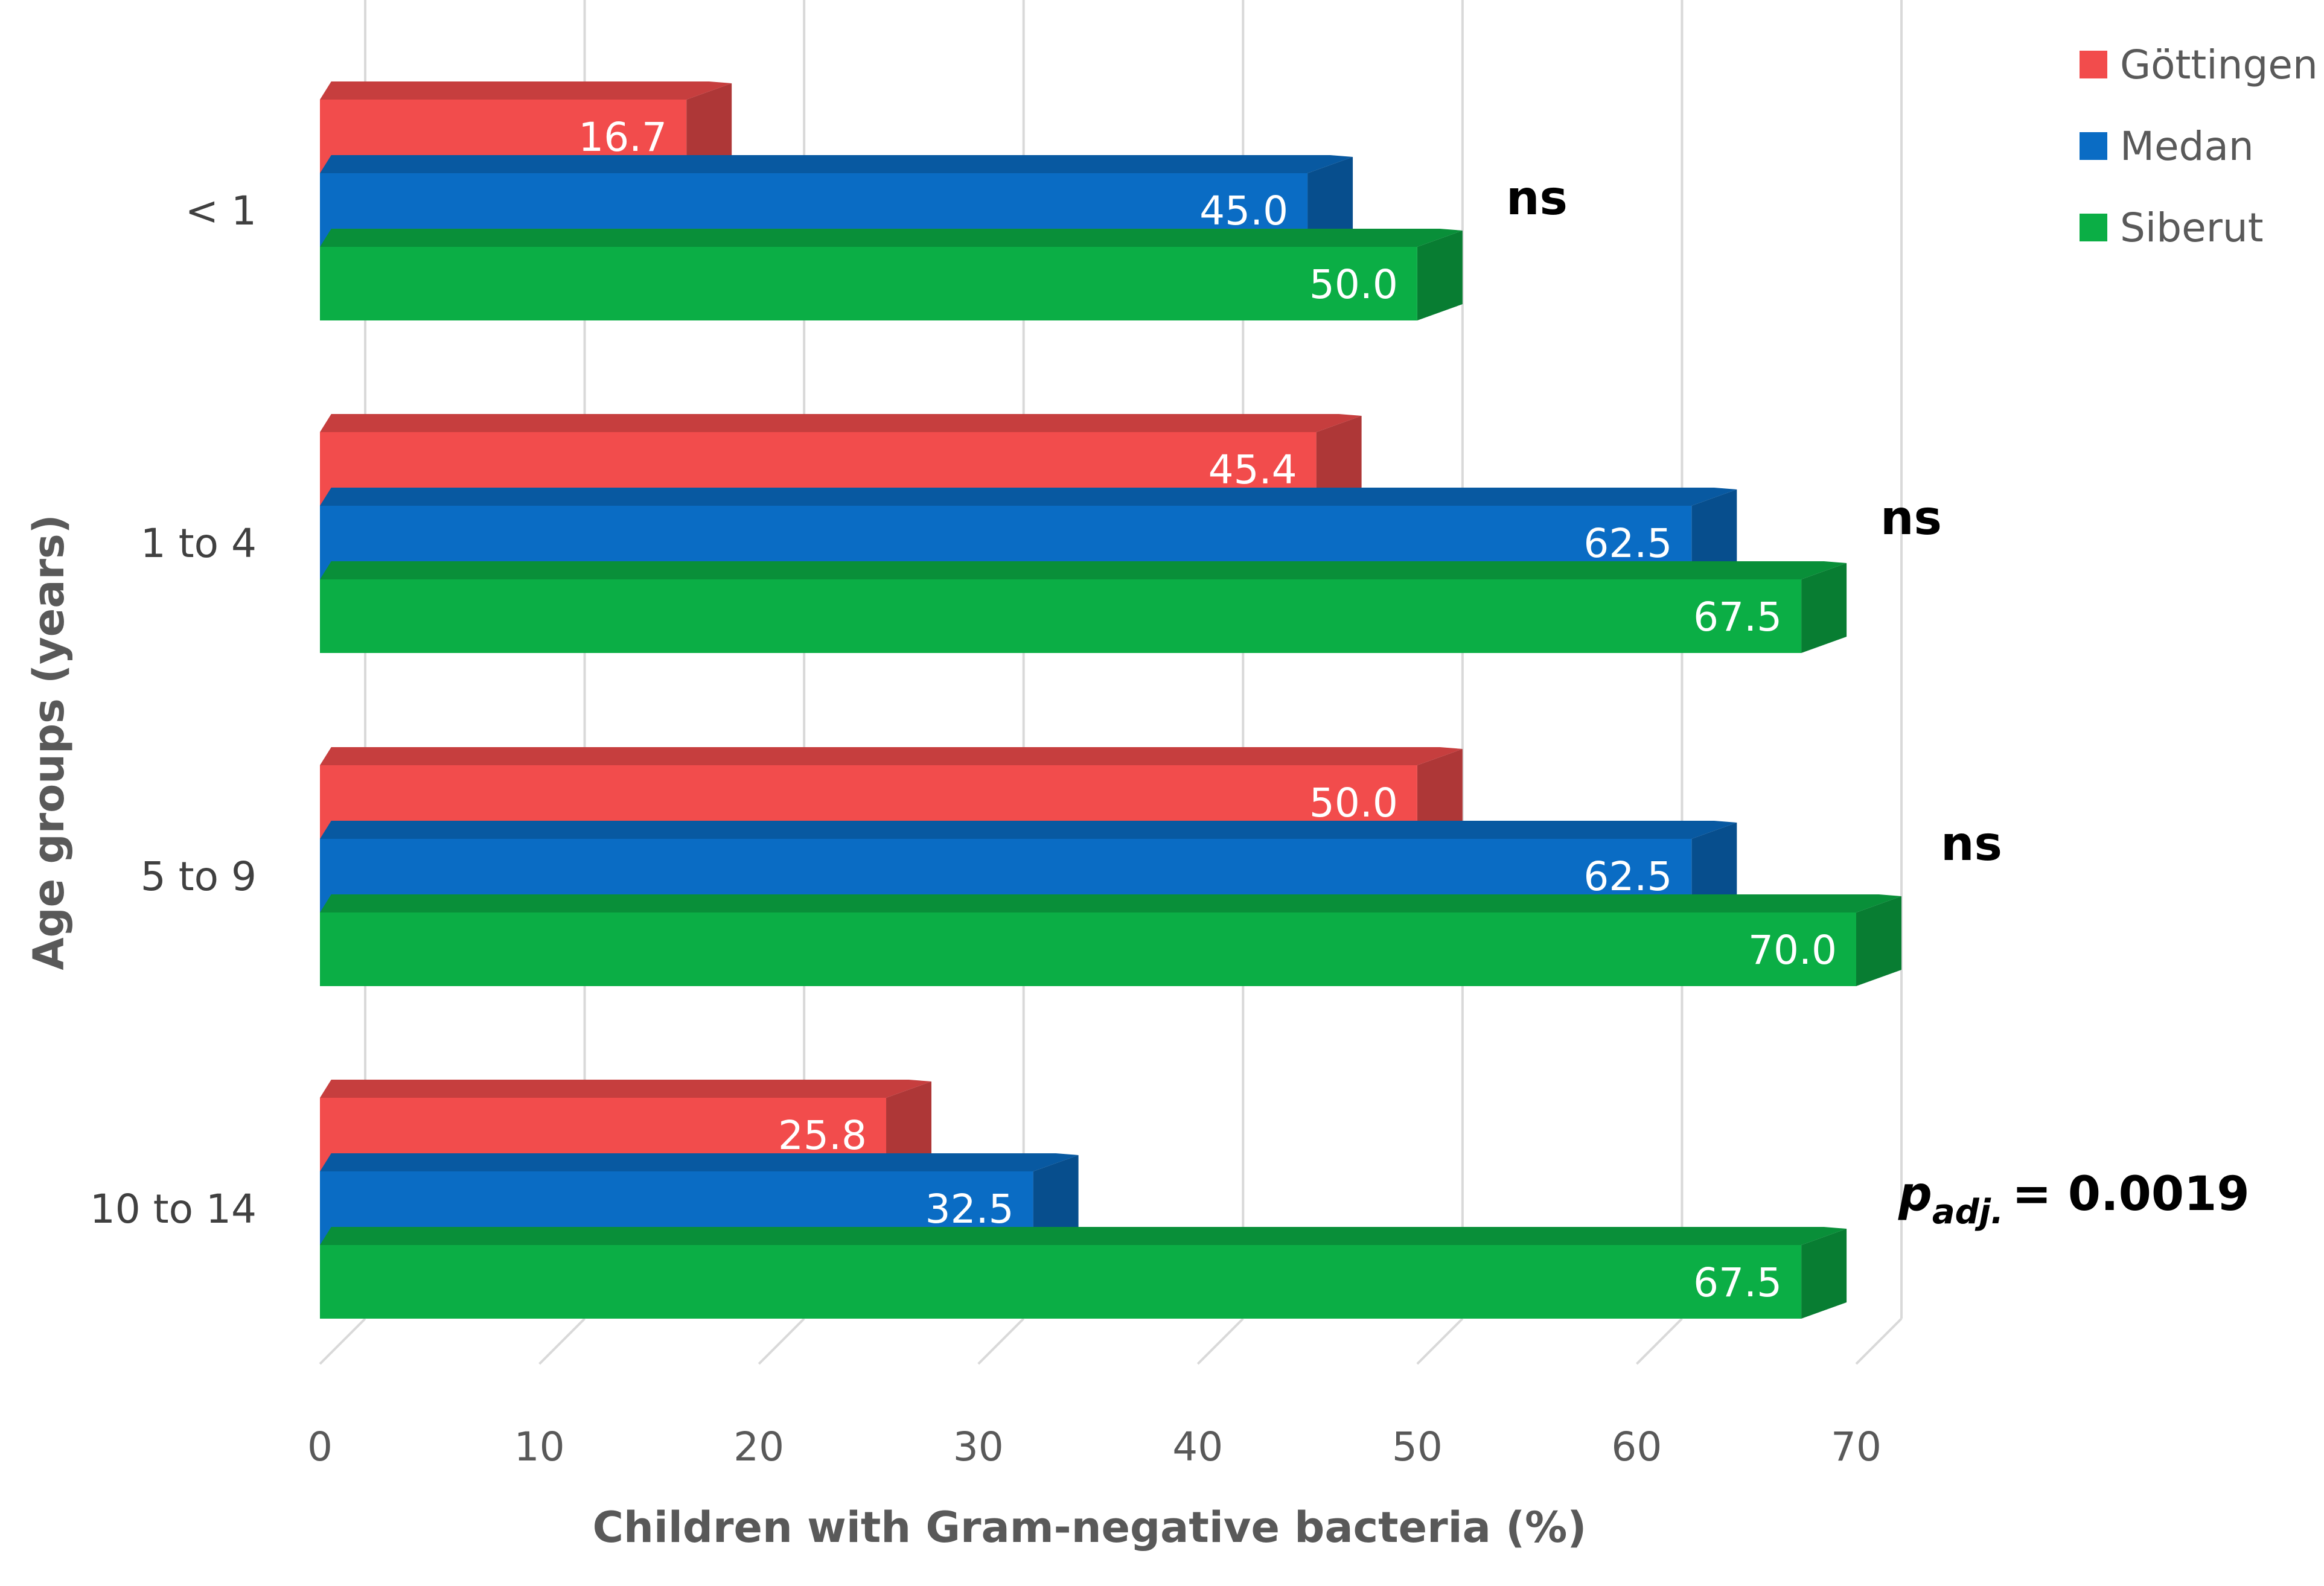 The width and height of the screenshot is (2324, 1586). I want to click on bar-label-g-ttingen-1: 16.7, so click(622, 137).